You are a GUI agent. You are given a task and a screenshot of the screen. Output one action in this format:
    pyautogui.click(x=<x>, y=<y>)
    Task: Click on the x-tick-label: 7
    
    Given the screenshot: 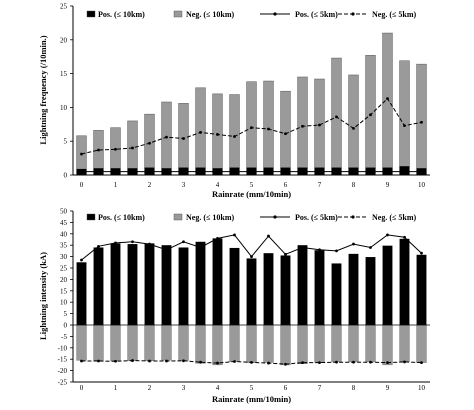 What is the action you would take?
    pyautogui.click(x=320, y=388)
    